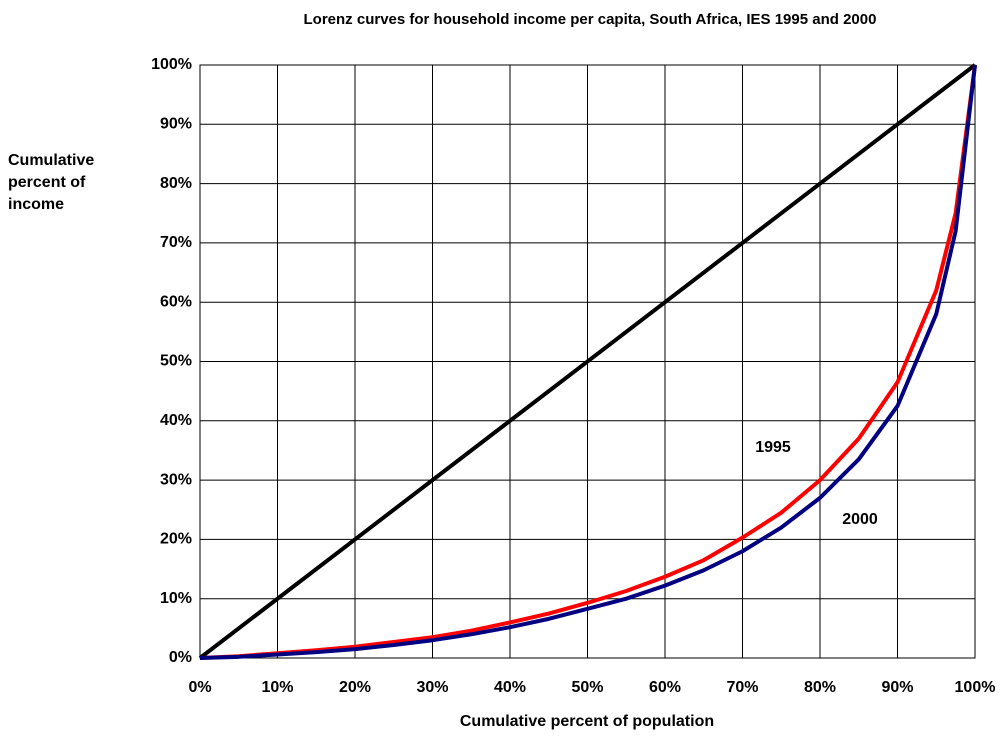 The width and height of the screenshot is (1004, 737). Describe the element at coordinates (176, 539) in the screenshot. I see `y-tick-label: 20%` at that location.